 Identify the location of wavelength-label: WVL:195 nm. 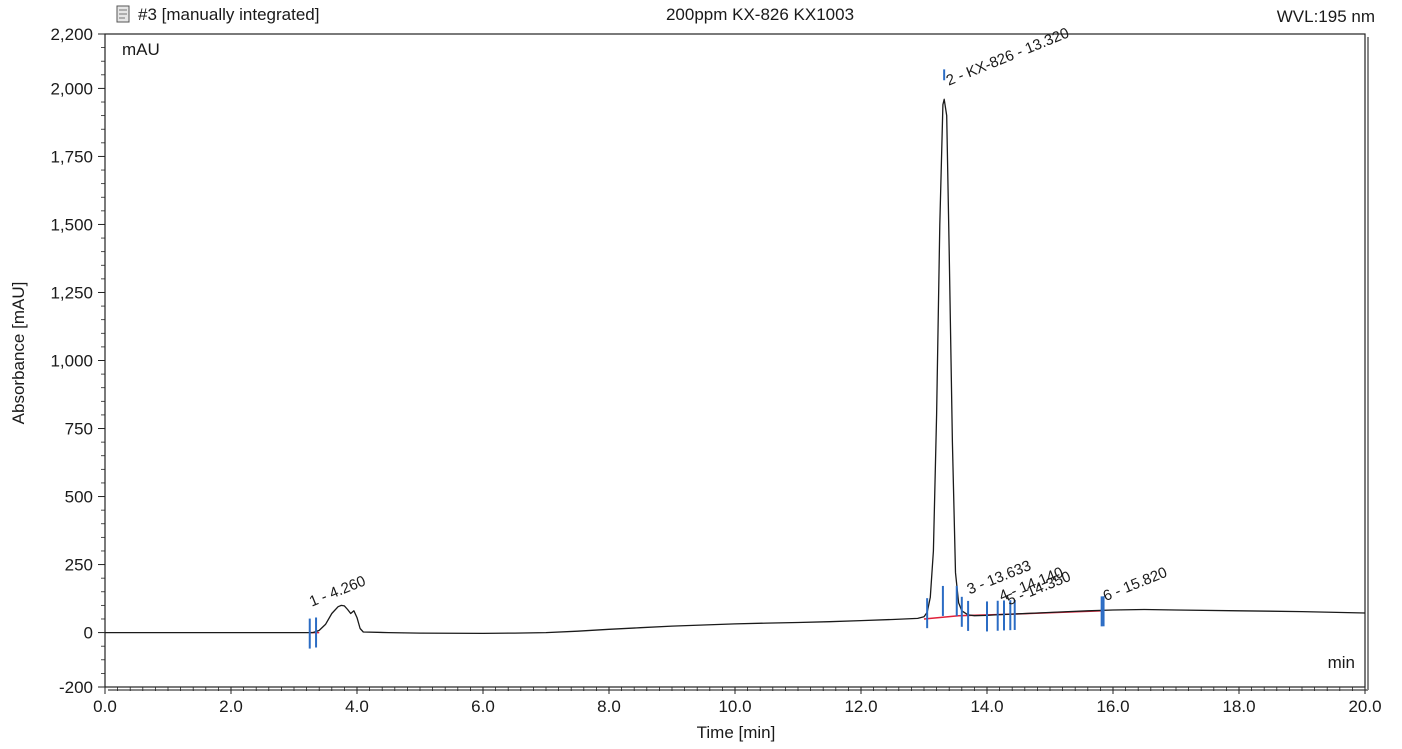
(1326, 16).